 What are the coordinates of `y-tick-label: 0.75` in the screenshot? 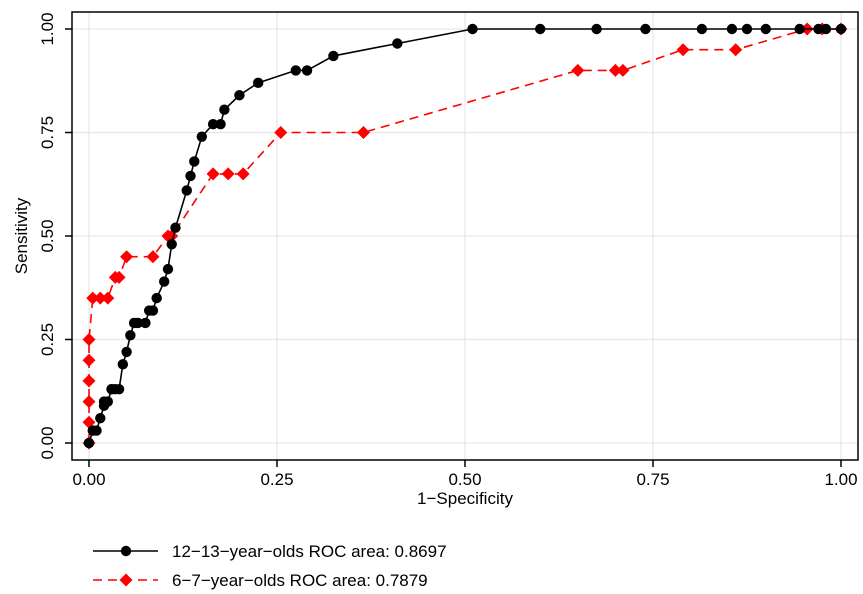 It's located at (47, 132).